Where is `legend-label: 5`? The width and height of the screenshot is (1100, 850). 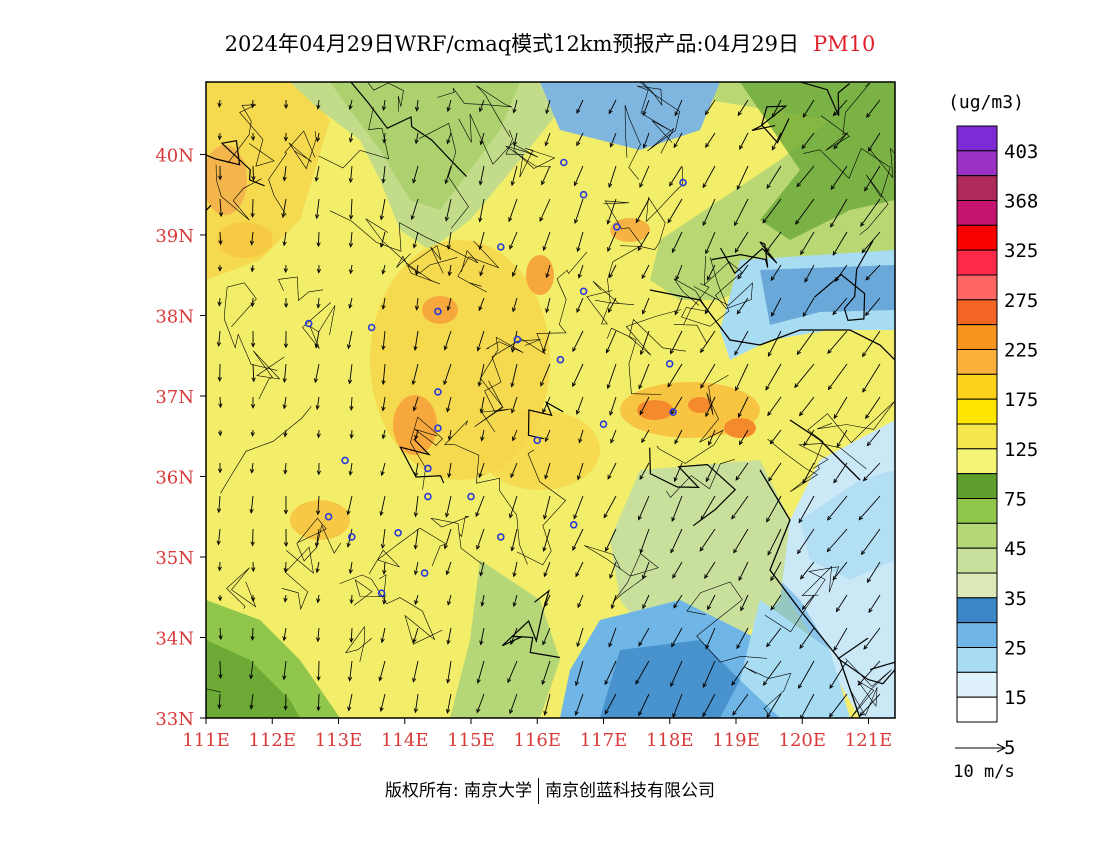 legend-label: 5 is located at coordinates (1009, 748).